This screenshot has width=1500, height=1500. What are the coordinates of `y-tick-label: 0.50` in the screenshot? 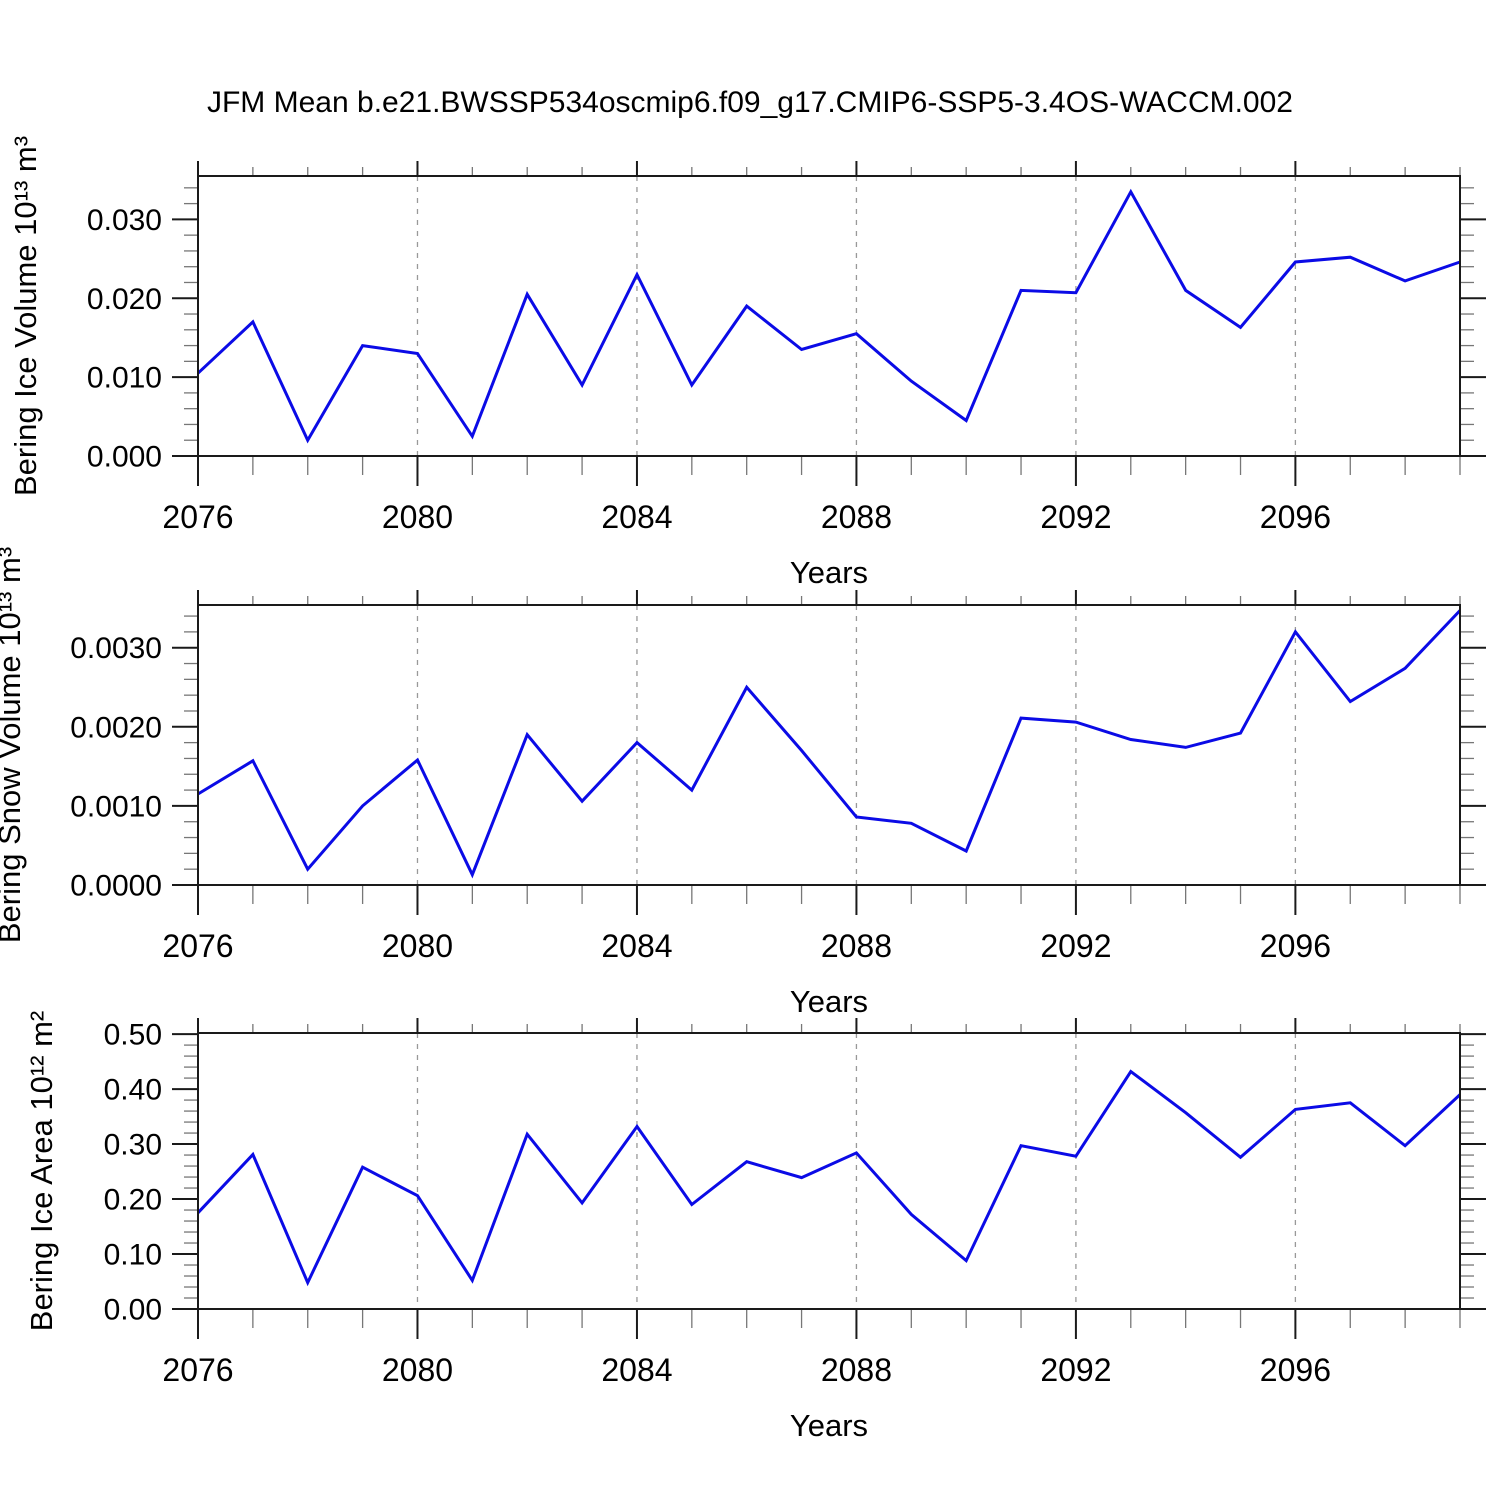 It's located at (133, 1035).